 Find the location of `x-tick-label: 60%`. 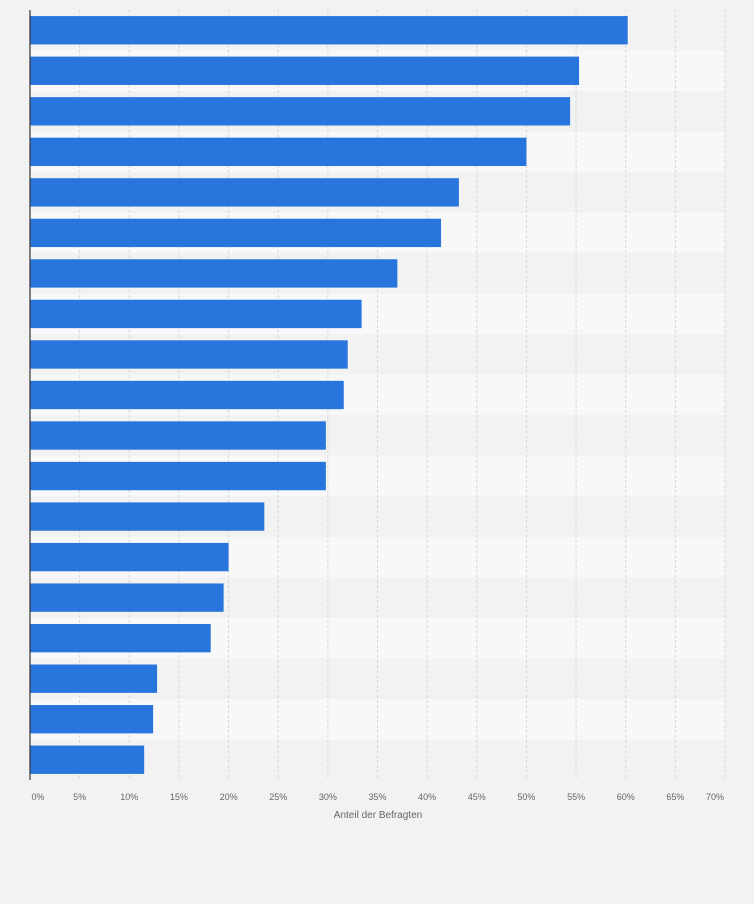

x-tick-label: 60% is located at coordinates (626, 797).